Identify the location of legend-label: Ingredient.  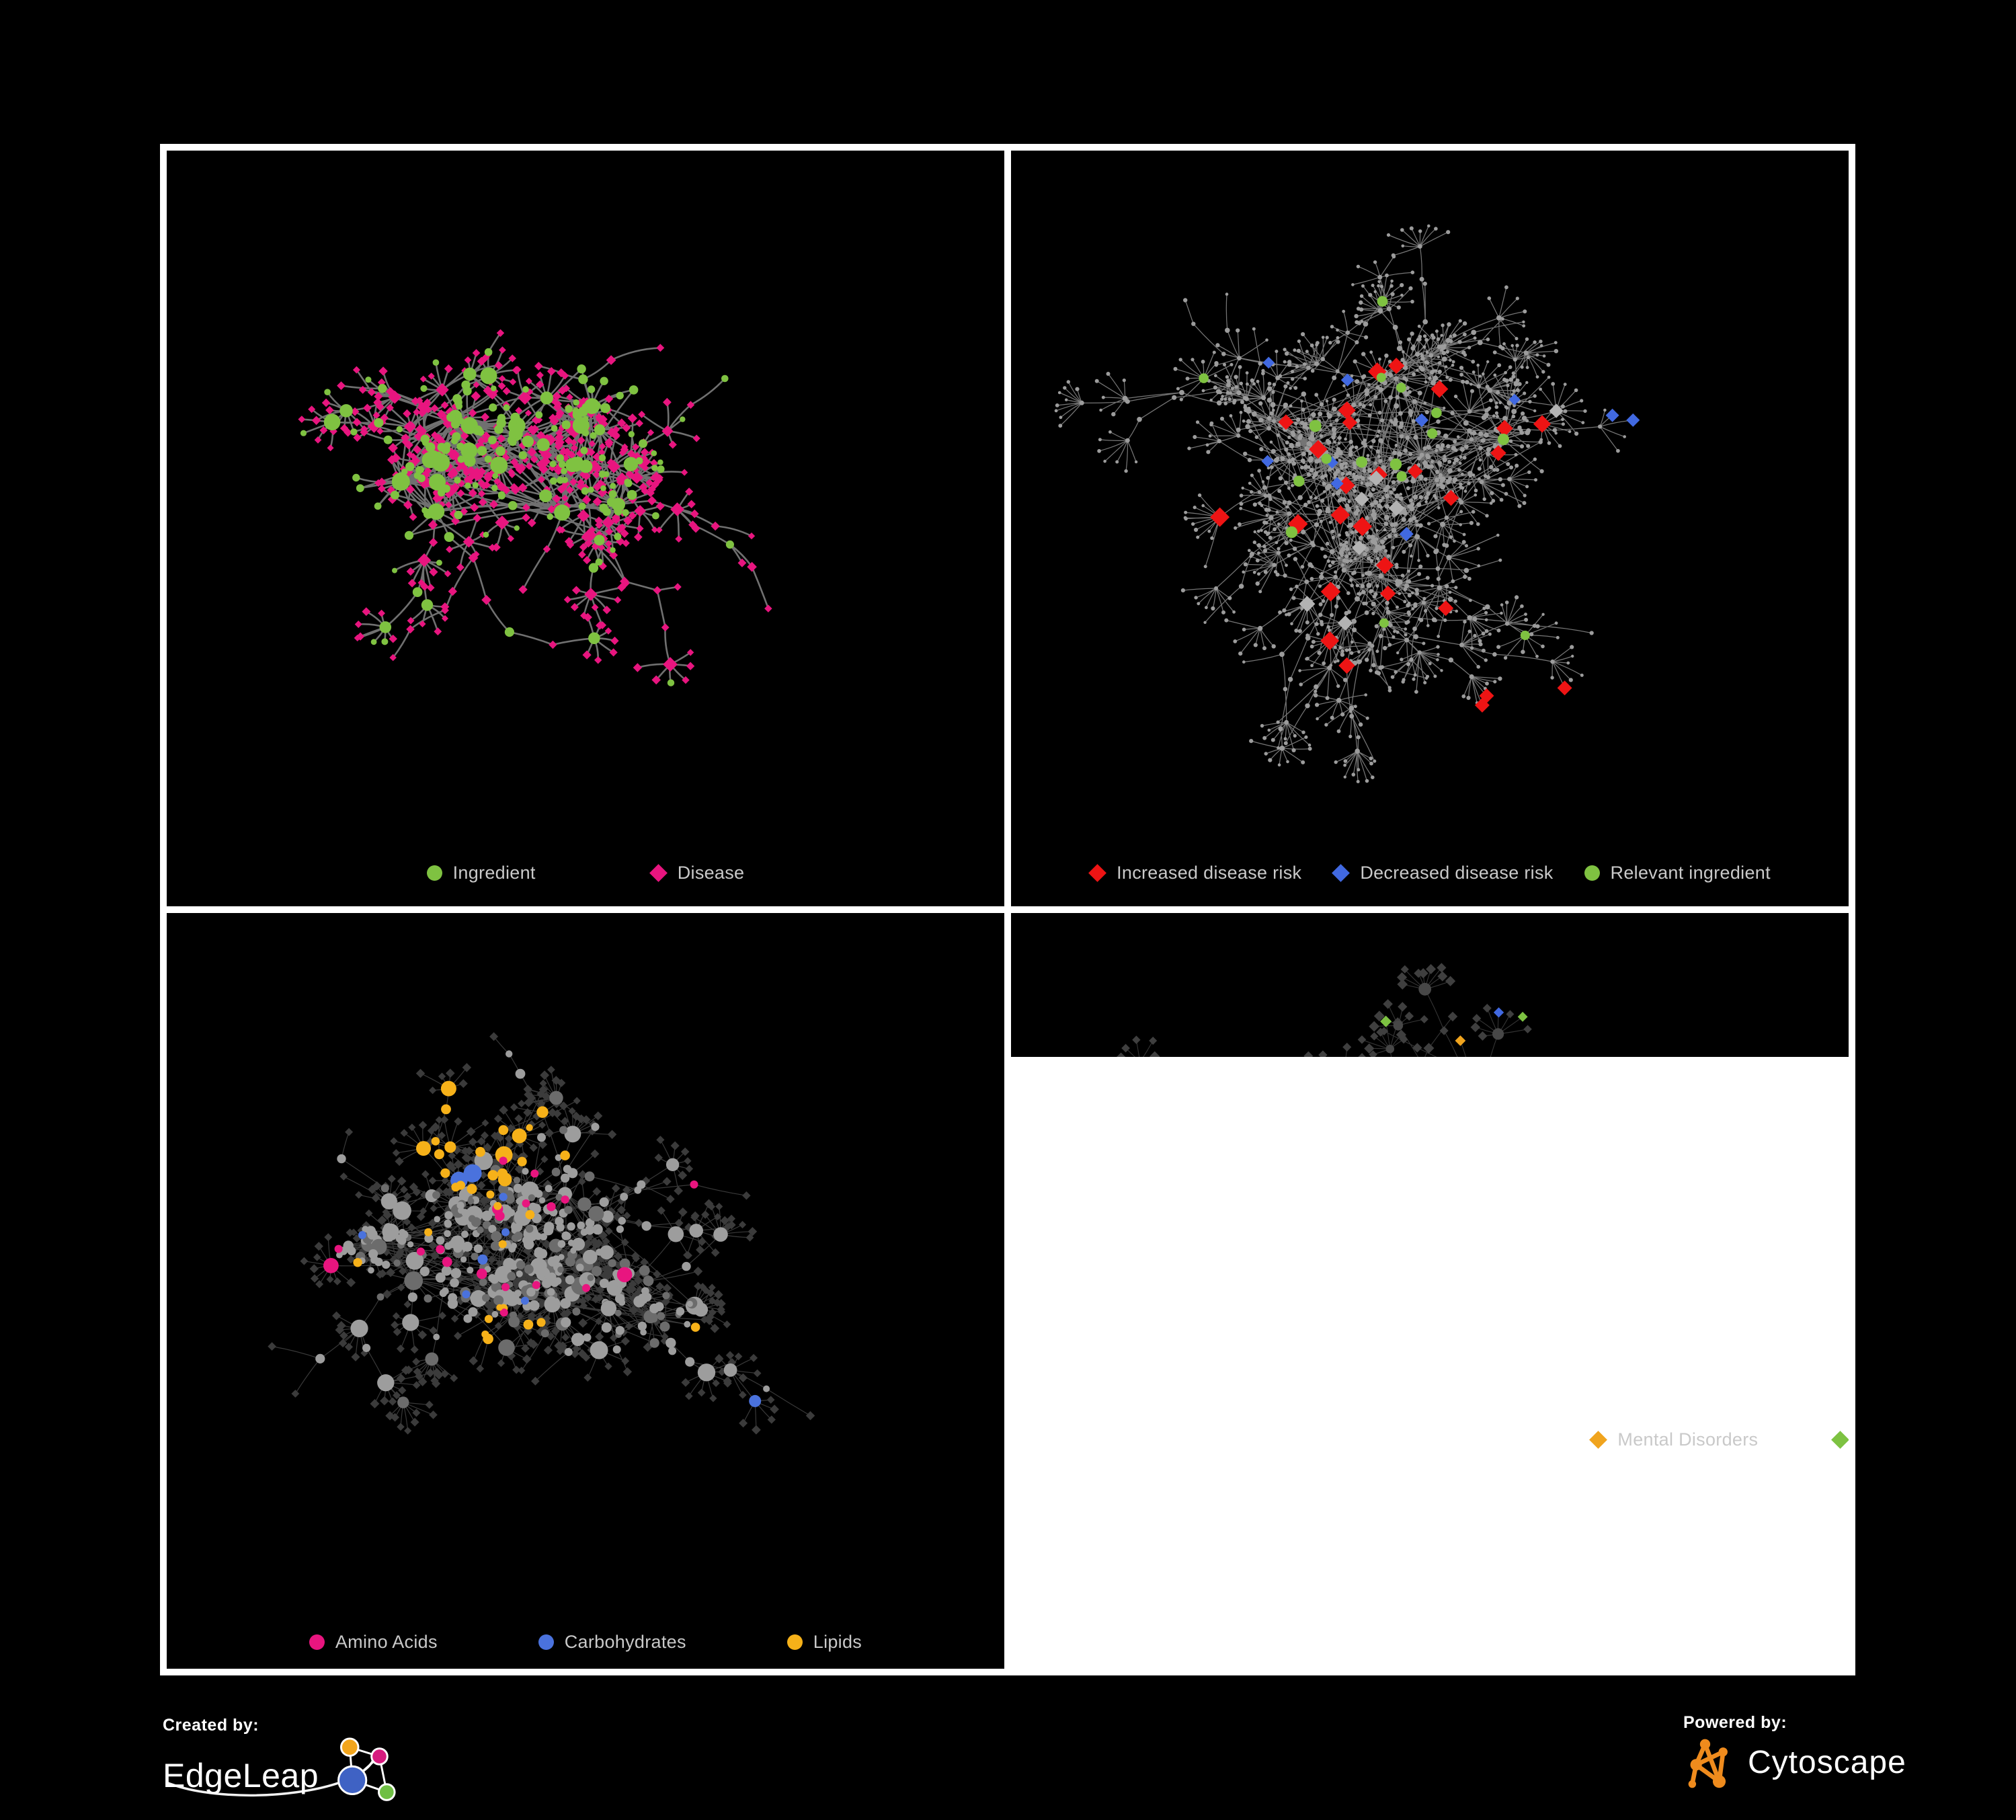
(494, 873).